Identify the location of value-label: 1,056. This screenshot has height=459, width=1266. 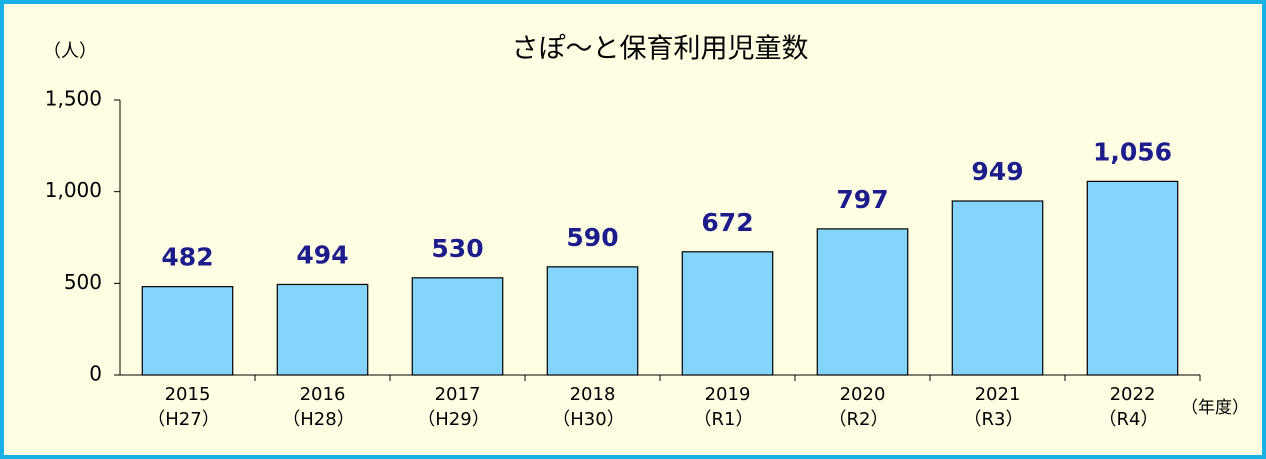
(1132, 151).